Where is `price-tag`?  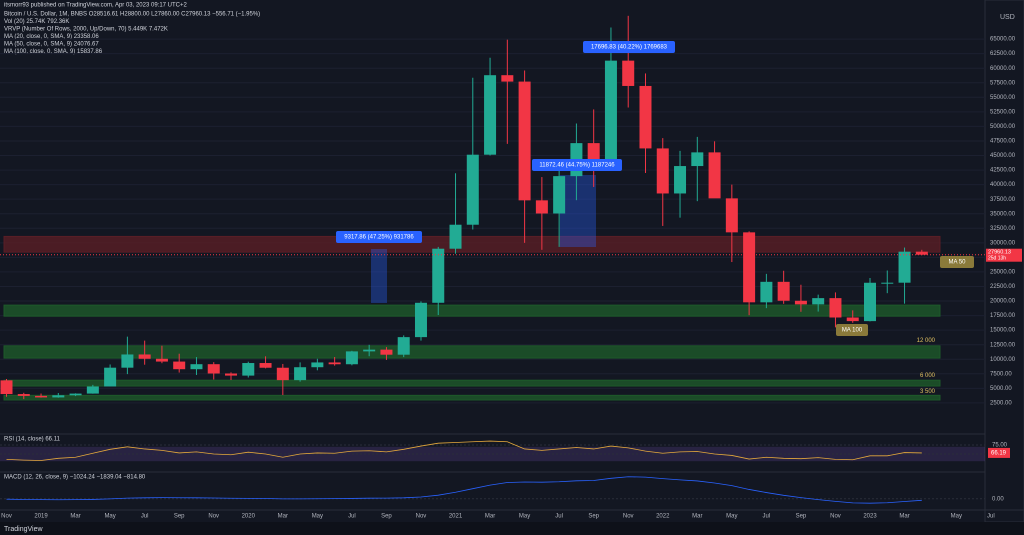
price-tag is located at coordinates (1004, 255).